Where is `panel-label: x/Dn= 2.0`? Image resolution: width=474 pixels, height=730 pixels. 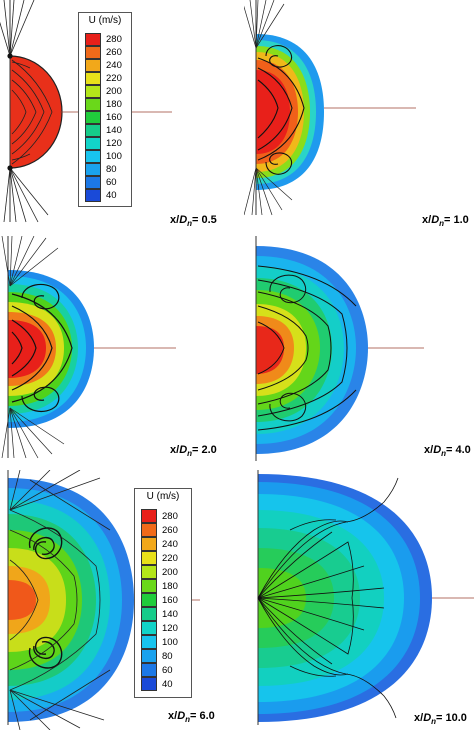
panel-label: x/Dn= 2.0 is located at coordinates (193, 451).